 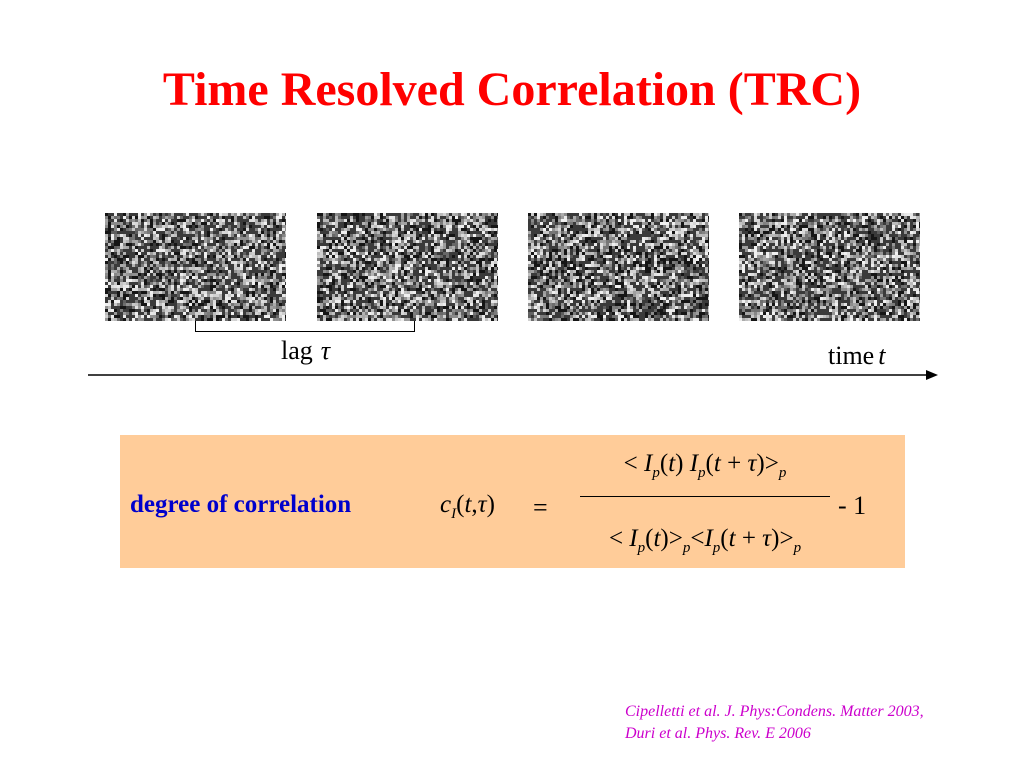 I want to click on slide-title: Time Resolved Correlation (TRC), so click(x=512, y=89).